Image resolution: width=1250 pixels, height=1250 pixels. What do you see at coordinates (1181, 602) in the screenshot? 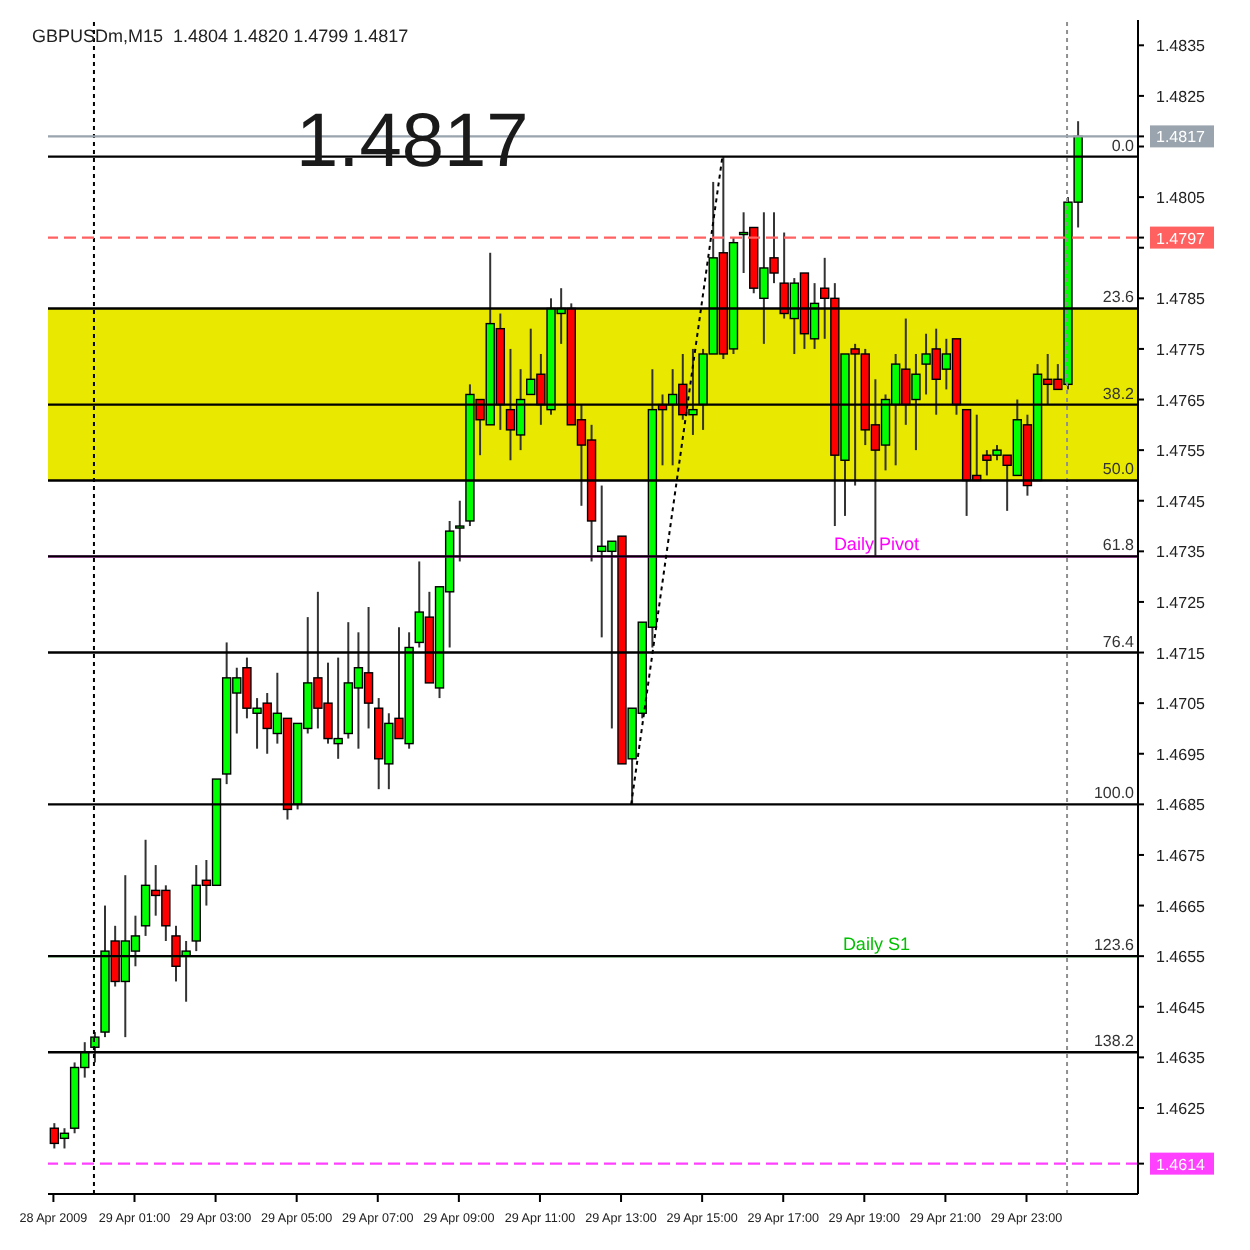
I see `y-tick-label: 1.4725` at bounding box center [1181, 602].